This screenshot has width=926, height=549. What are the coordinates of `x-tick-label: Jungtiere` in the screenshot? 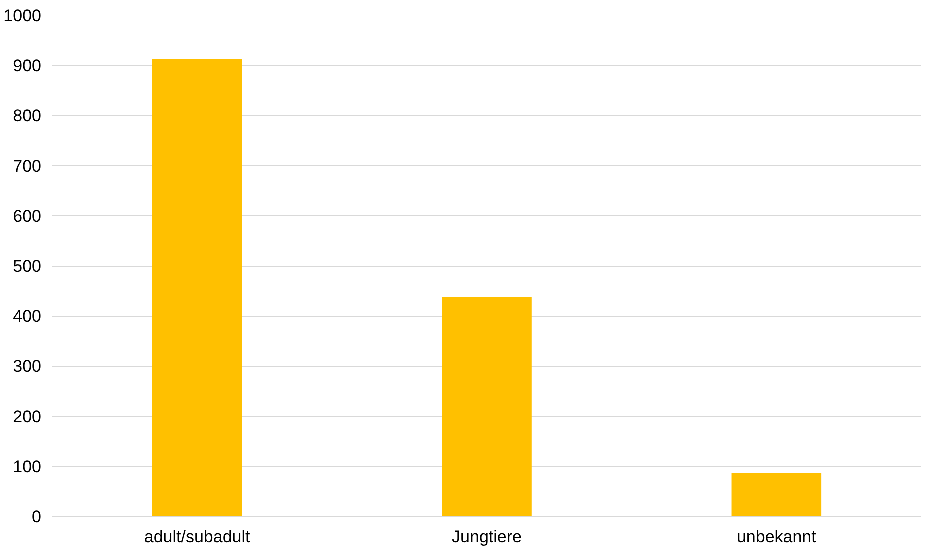 It's located at (487, 537).